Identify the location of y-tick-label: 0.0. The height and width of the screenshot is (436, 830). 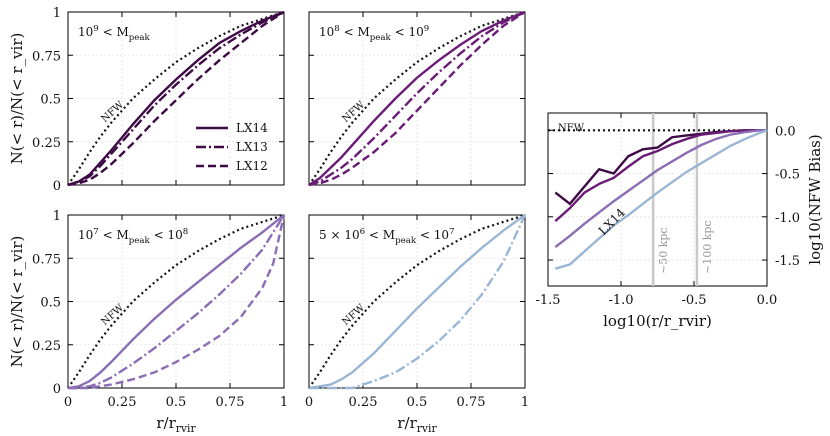
(785, 131).